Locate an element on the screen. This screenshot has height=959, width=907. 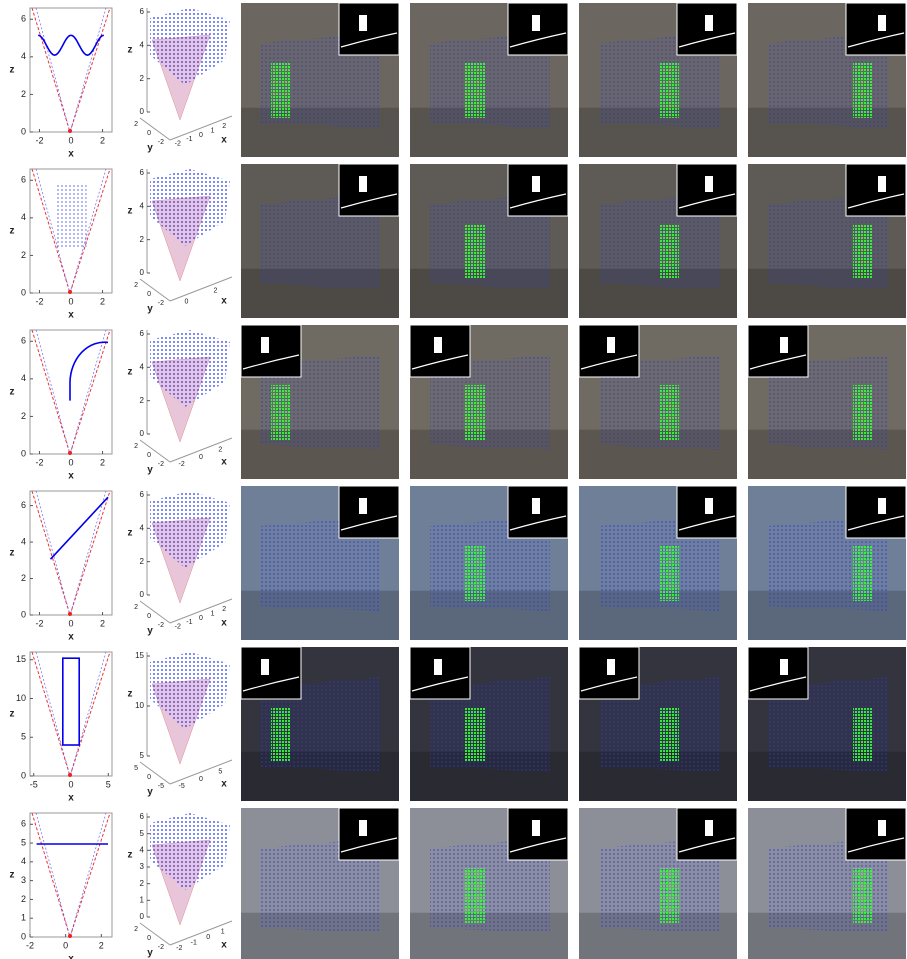
z-tick-label: 2 is located at coordinates (142, 78).